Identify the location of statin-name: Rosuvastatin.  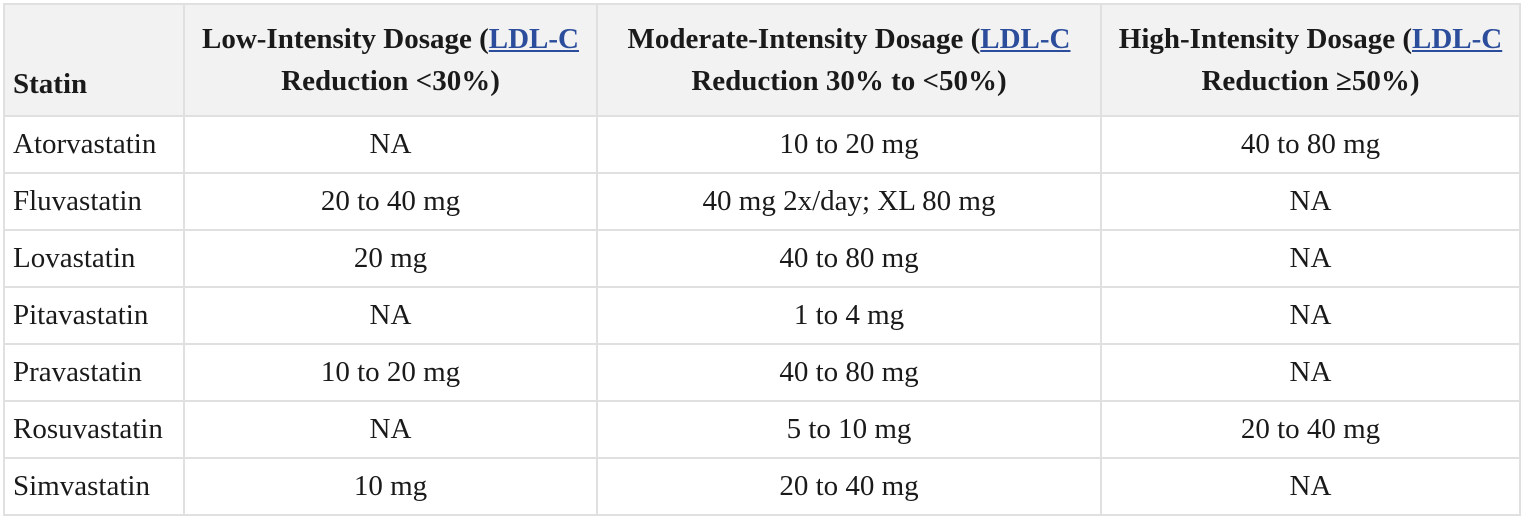
(94, 429).